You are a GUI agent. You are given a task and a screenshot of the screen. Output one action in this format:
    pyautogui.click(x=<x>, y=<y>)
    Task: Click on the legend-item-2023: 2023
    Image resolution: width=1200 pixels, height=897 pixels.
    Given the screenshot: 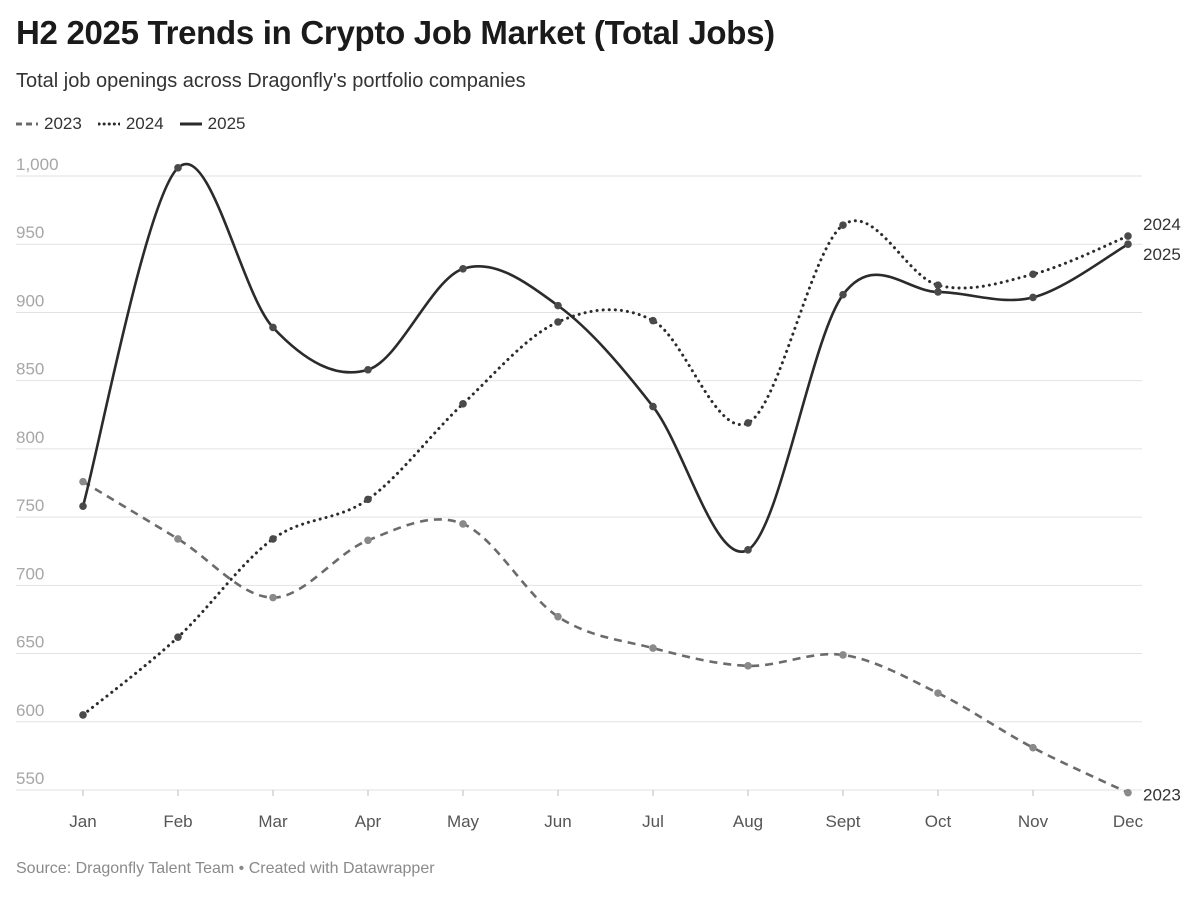 What is the action you would take?
    pyautogui.click(x=49, y=124)
    